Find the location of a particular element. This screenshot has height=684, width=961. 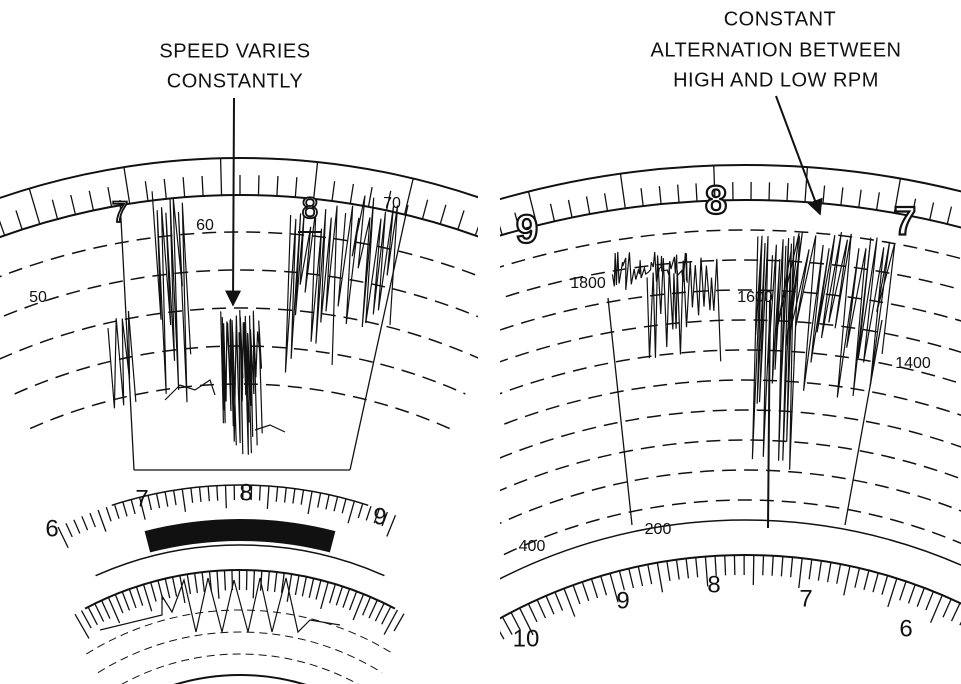

scale-label: 10 is located at coordinates (526, 638).